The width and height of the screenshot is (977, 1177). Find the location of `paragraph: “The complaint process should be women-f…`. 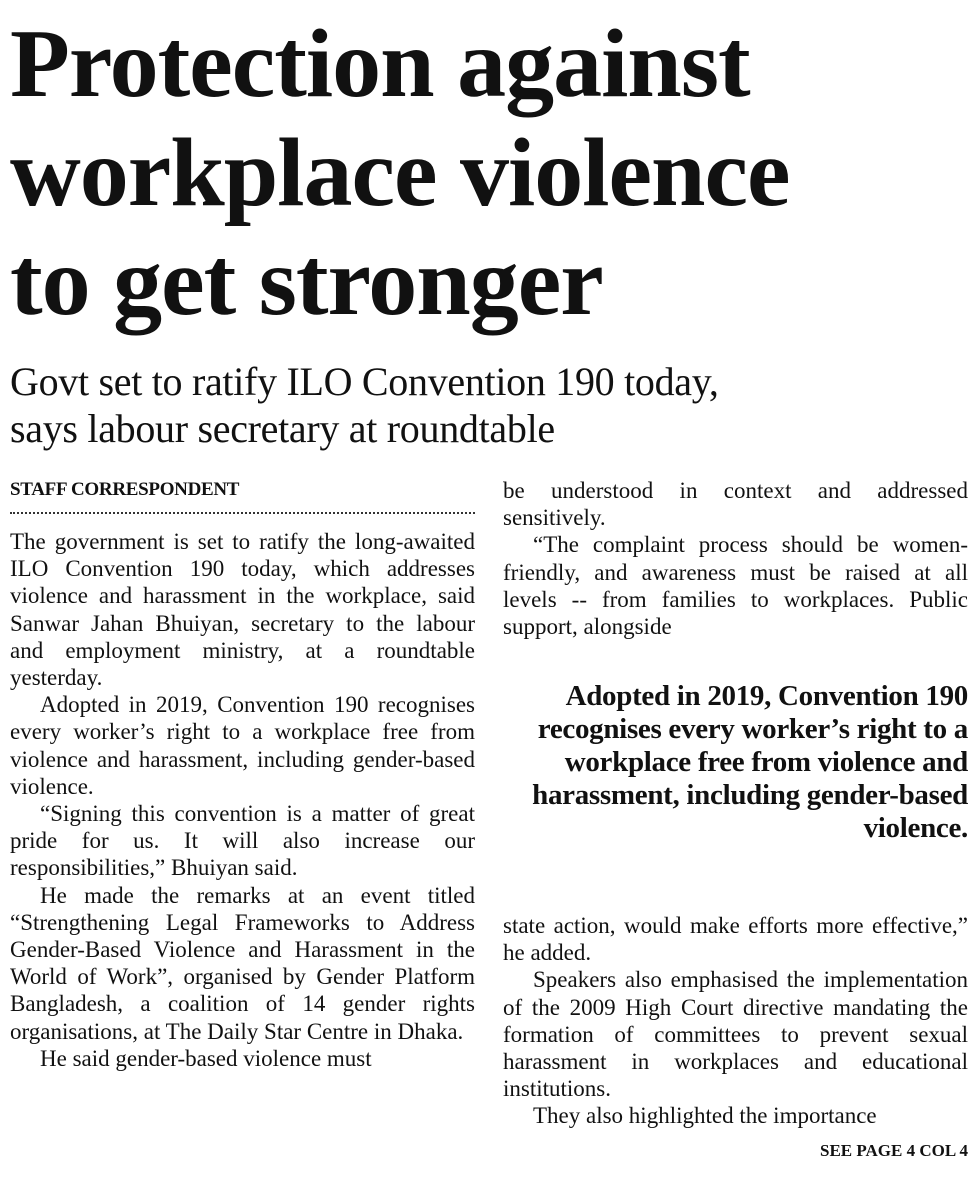

paragraph: “The complaint process should be women-f… is located at coordinates (735, 586).